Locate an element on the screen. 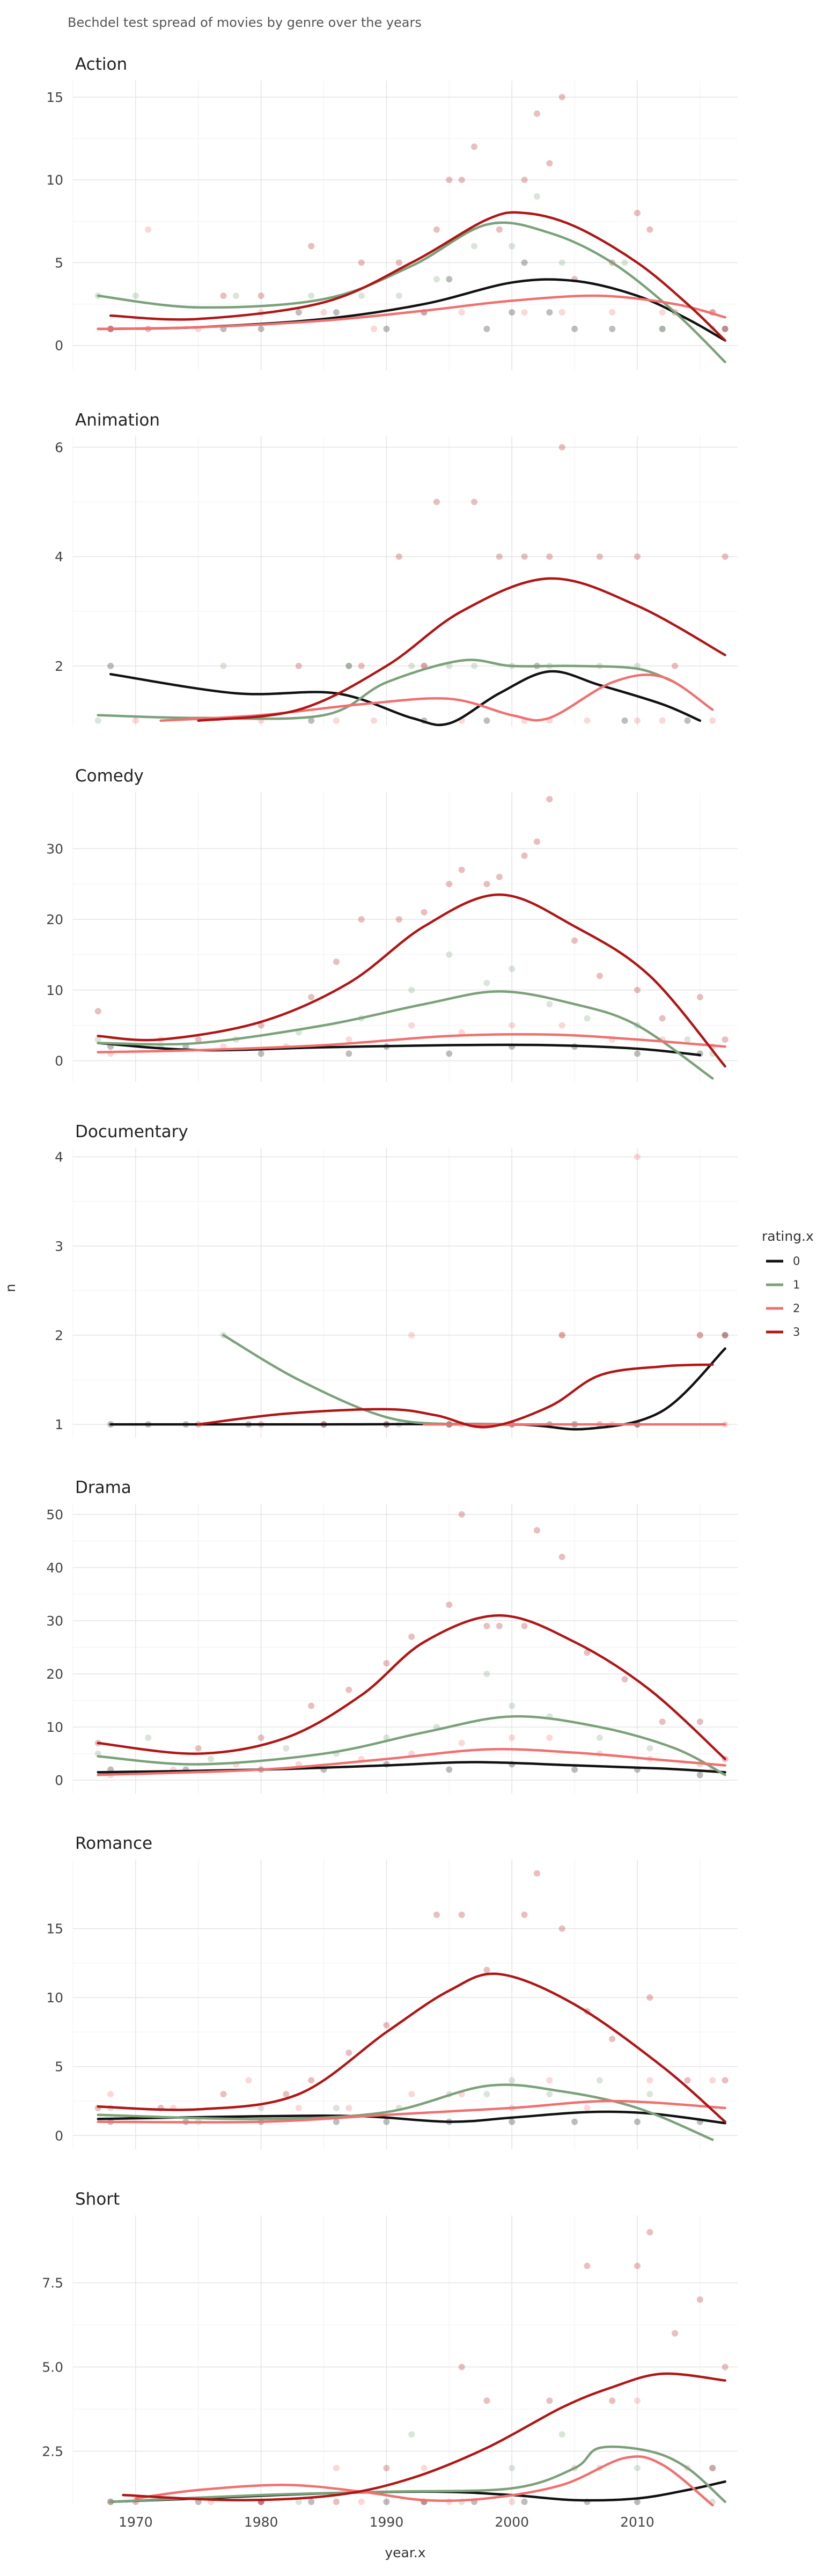 The image size is (824, 2576). legend-label: 3 is located at coordinates (796, 1332).